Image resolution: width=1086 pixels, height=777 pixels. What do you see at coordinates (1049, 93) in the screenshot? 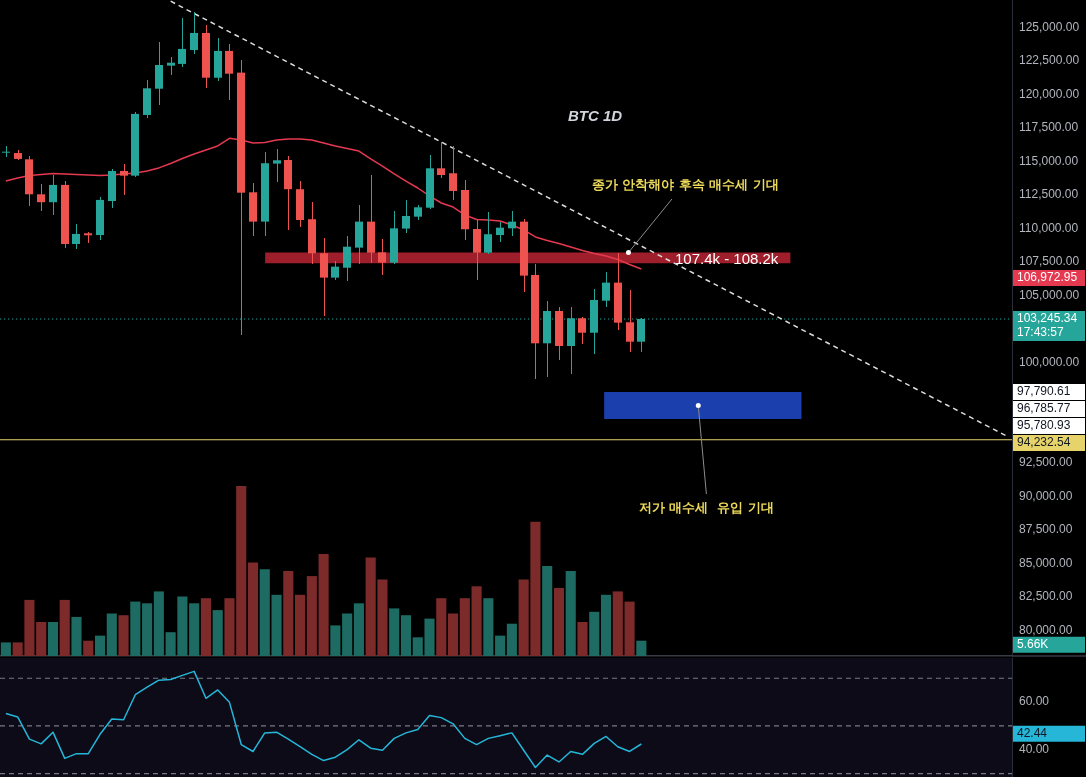
I see `y-tick-label: 120,000.00` at bounding box center [1049, 93].